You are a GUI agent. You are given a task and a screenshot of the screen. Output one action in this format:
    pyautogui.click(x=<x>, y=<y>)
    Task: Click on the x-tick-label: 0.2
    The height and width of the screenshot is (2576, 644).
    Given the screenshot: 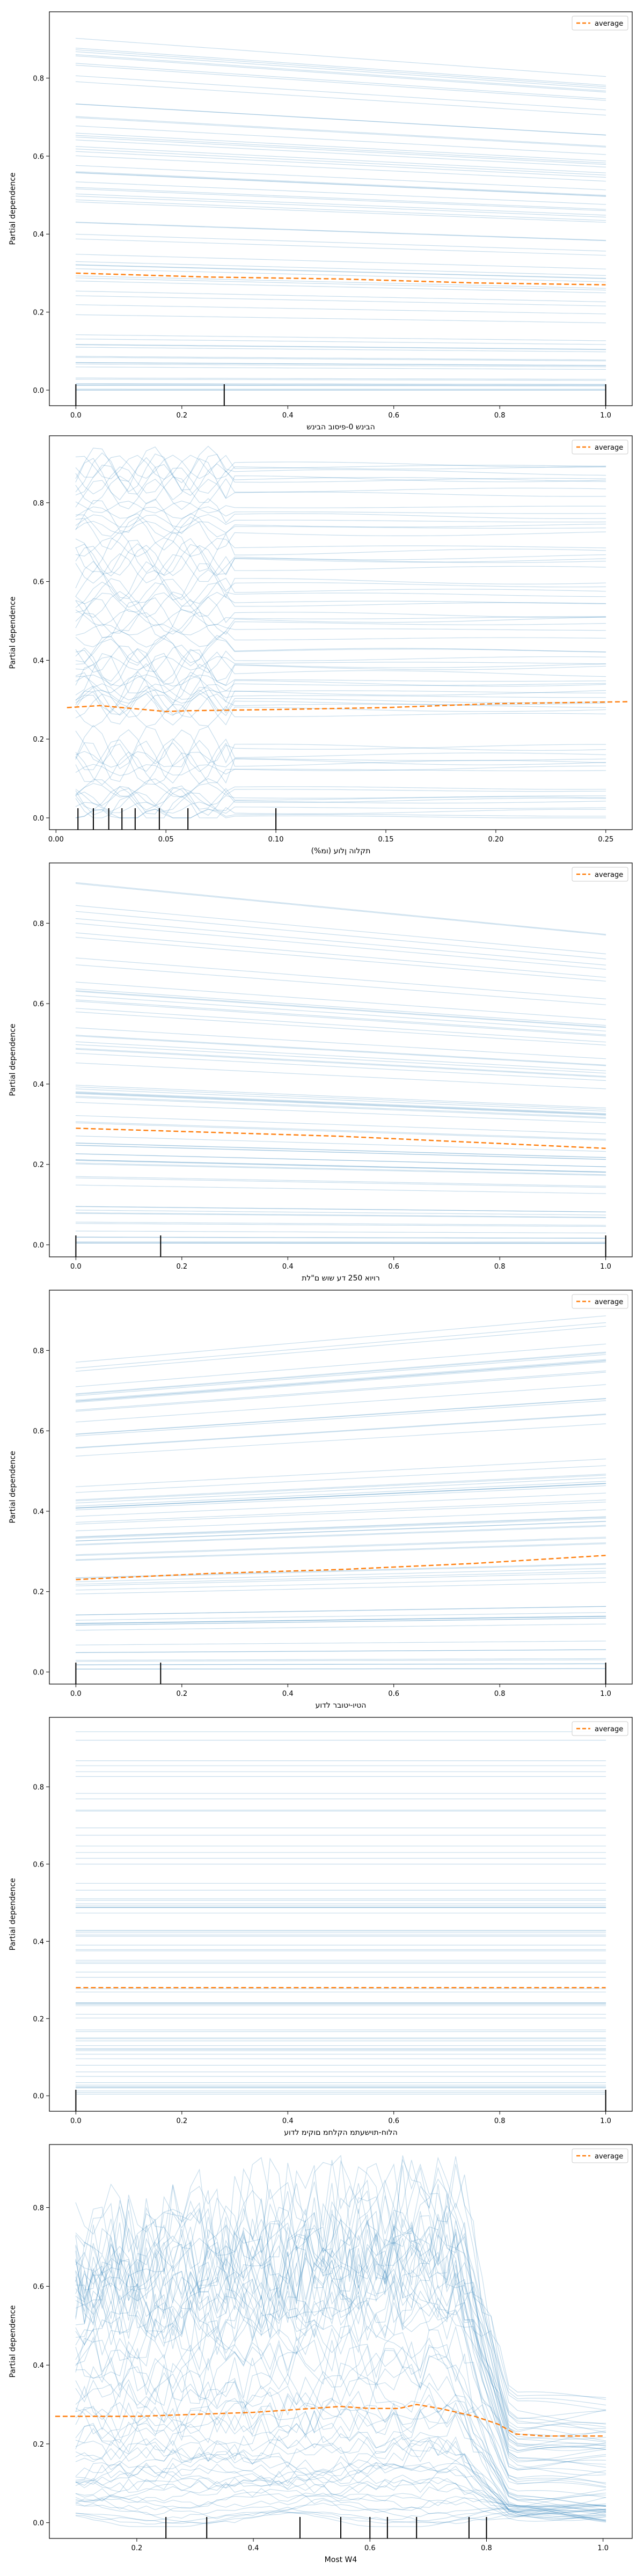 What is the action you would take?
    pyautogui.click(x=181, y=1267)
    